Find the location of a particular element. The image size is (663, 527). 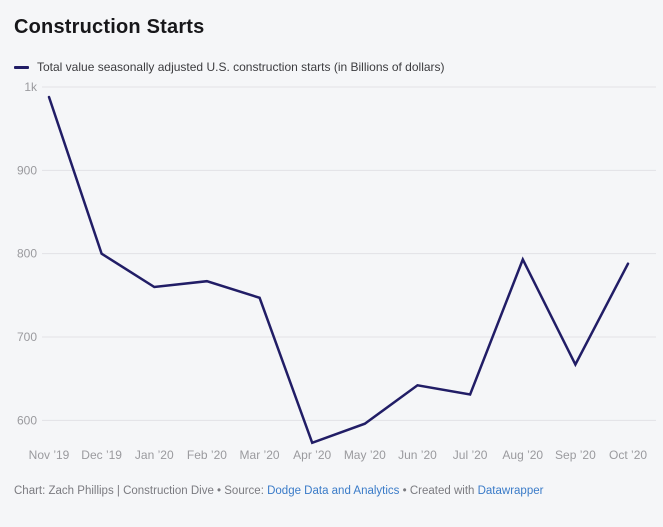

y-tick-label: 1k is located at coordinates (31, 87).